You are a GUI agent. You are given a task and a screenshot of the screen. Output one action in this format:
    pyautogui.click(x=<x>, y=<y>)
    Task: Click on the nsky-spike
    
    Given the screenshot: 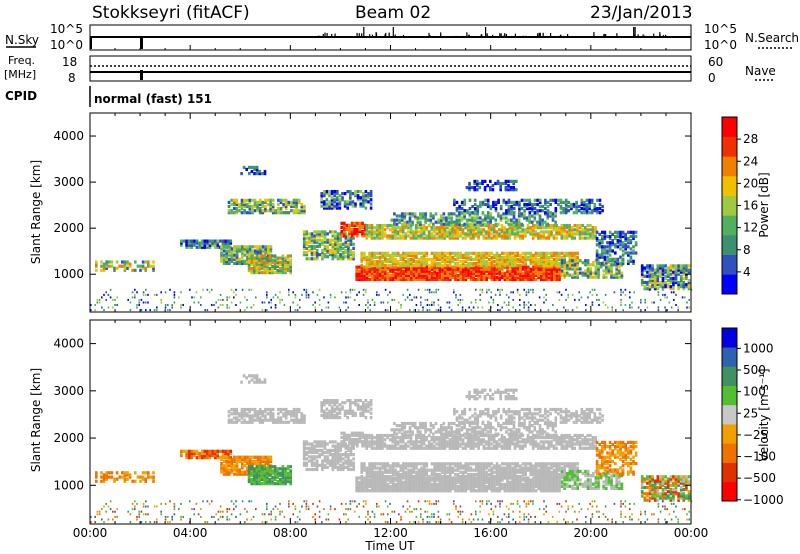 What is the action you would take?
    pyautogui.click(x=551, y=34)
    